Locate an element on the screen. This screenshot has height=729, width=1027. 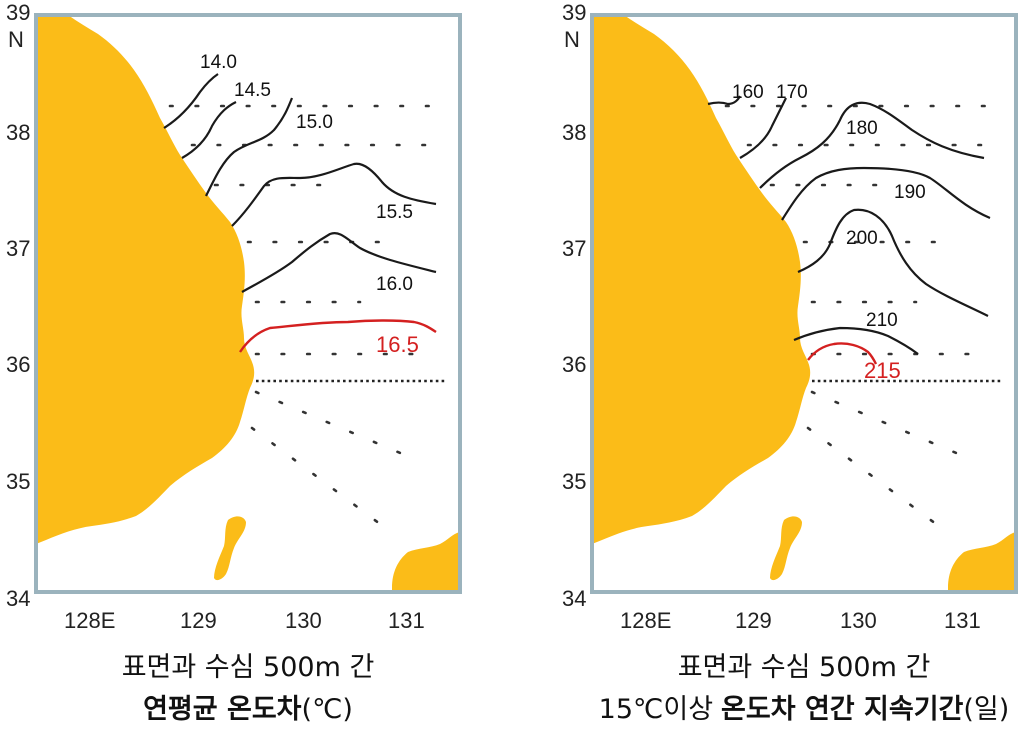
contour-16.0 is located at coordinates (339, 262).